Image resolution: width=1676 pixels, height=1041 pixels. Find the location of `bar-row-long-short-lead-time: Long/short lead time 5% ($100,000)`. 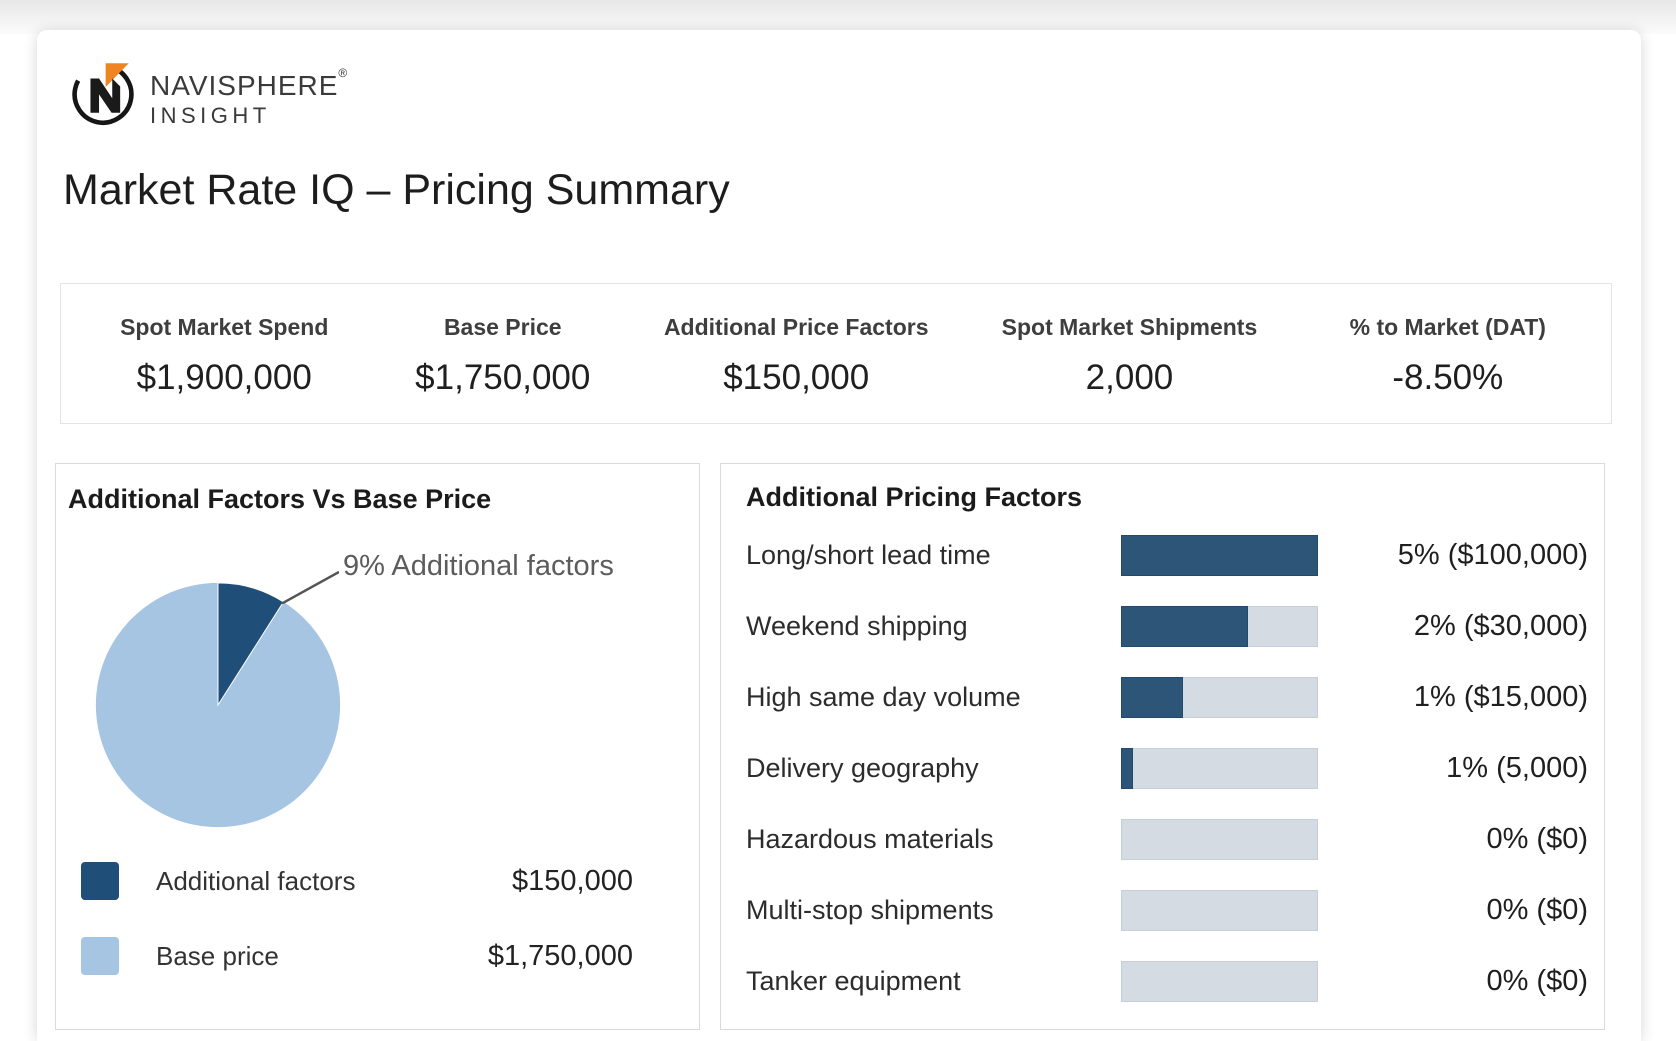

bar-row-long-short-lead-time: Long/short lead time 5% ($100,000) is located at coordinates (1163, 555).